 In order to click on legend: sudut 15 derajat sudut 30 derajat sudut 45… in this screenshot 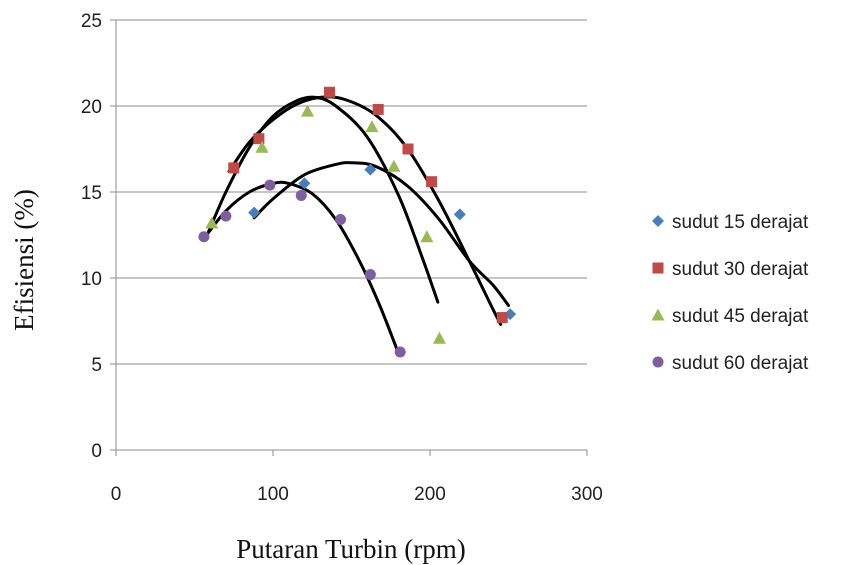, I will do `click(730, 293)`.